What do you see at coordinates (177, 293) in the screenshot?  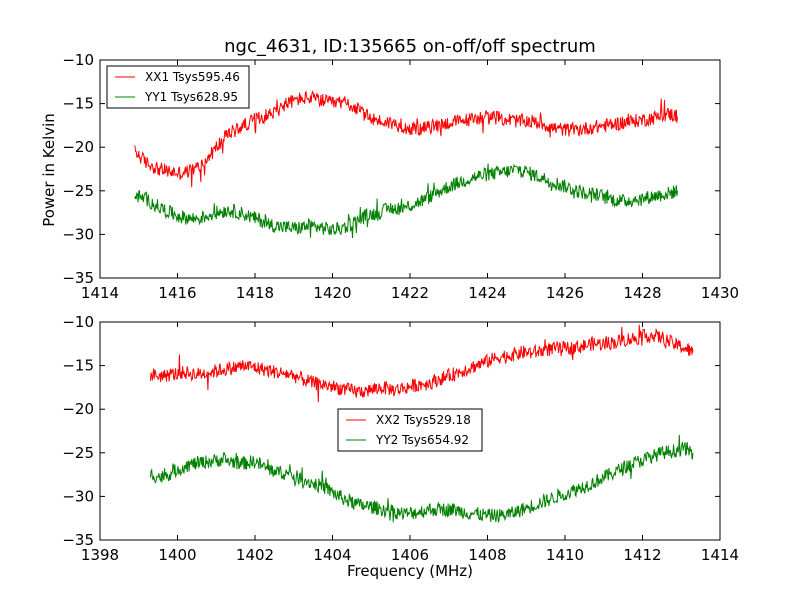 I see `x-tick-label: 1416` at bounding box center [177, 293].